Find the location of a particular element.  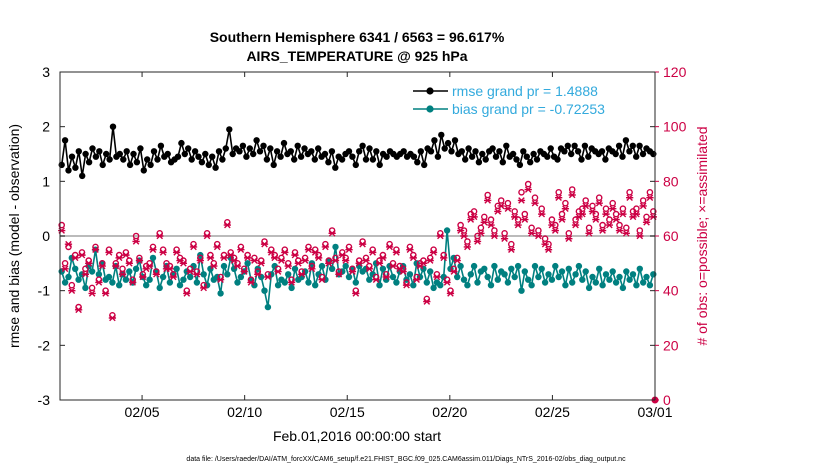

y2-tick-label: 20 is located at coordinates (671, 345).